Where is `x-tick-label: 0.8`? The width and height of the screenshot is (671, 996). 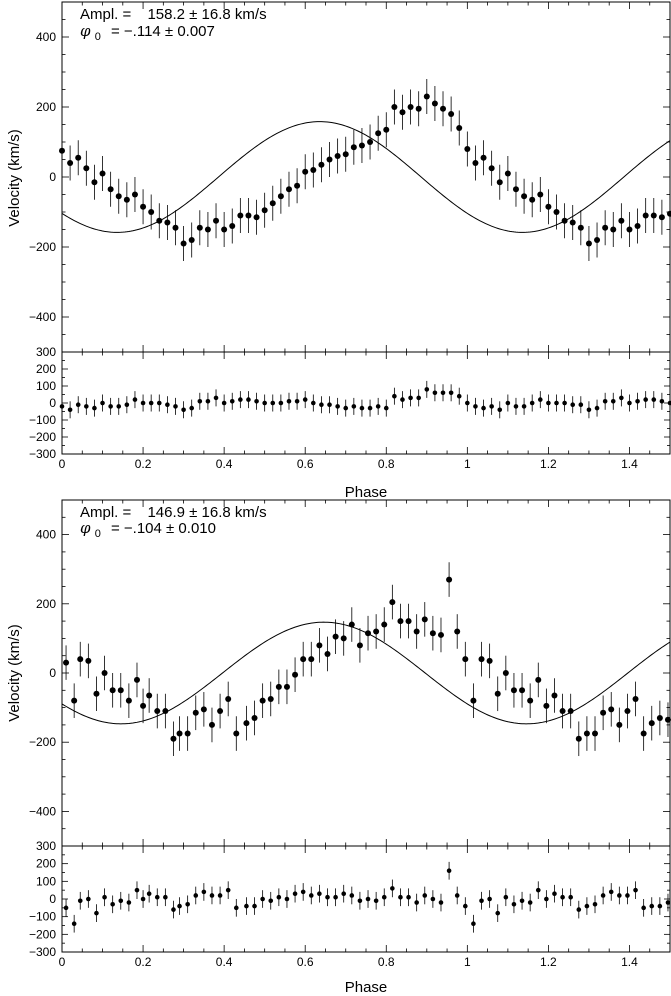
x-tick-label: 0.8 is located at coordinates (386, 464).